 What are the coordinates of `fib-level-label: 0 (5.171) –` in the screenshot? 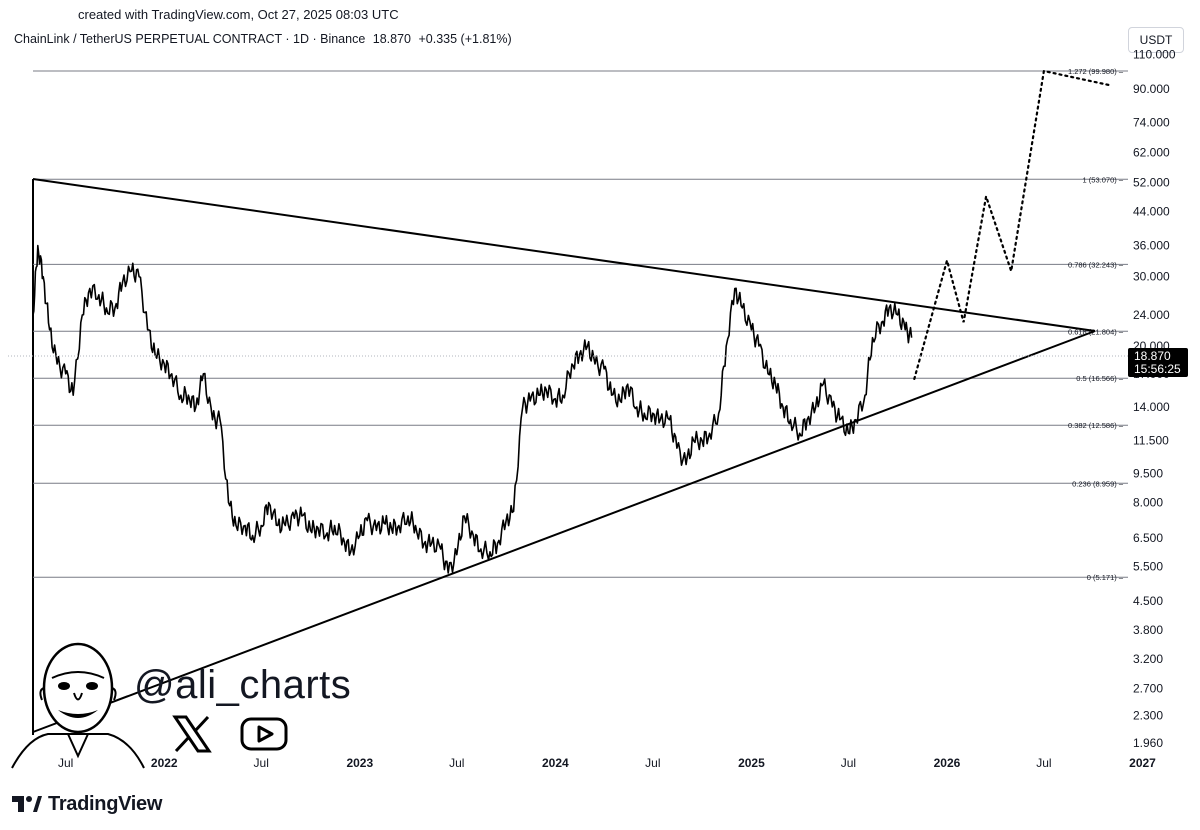 It's located at (1105, 577).